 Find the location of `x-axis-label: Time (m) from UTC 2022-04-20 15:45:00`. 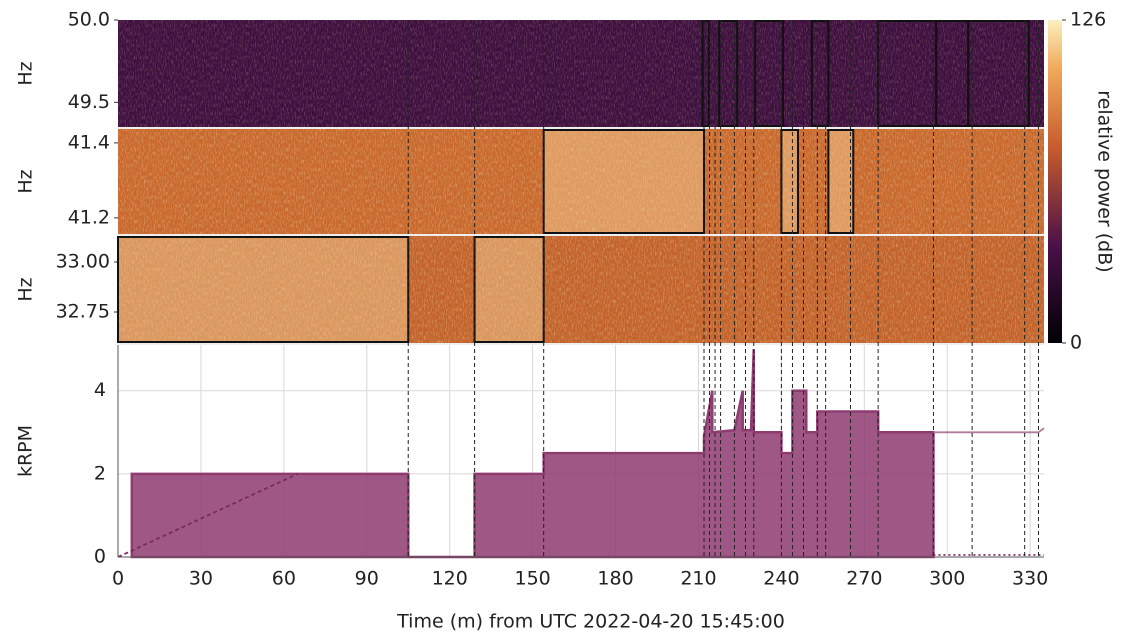

x-axis-label: Time (m) from UTC 2022-04-20 15:45:00 is located at coordinates (590, 622).